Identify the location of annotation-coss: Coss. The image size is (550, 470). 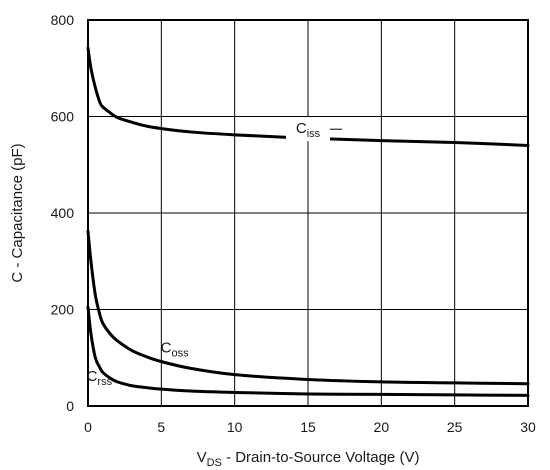
(175, 349).